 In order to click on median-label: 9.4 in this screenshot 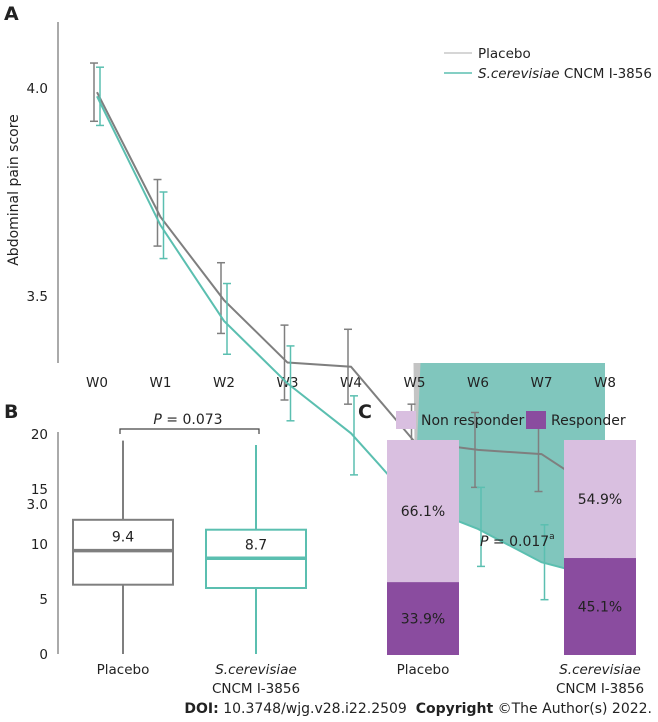, I will do `click(123, 538)`.